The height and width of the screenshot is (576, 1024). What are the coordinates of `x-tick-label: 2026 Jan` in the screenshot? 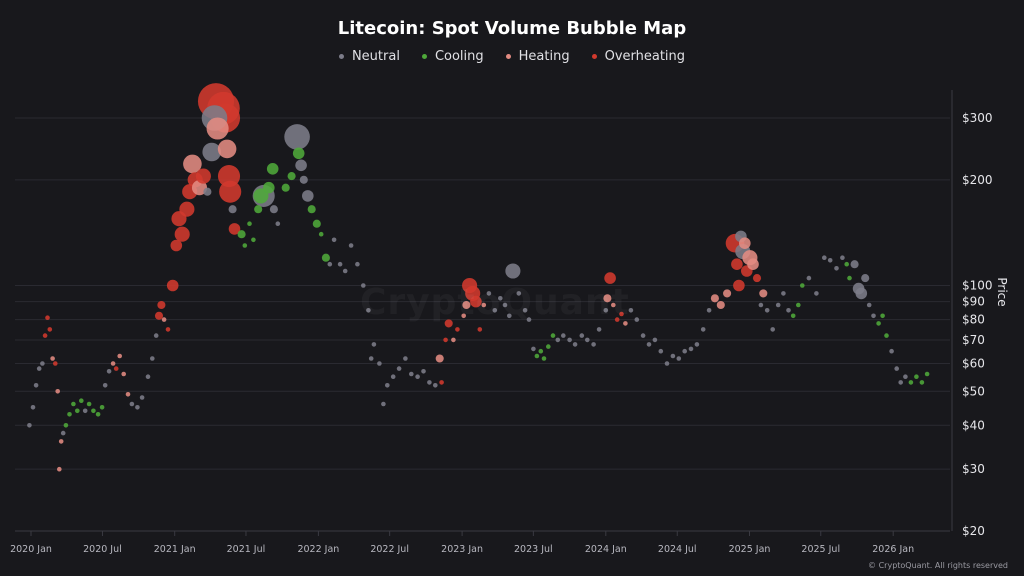 It's located at (893, 549).